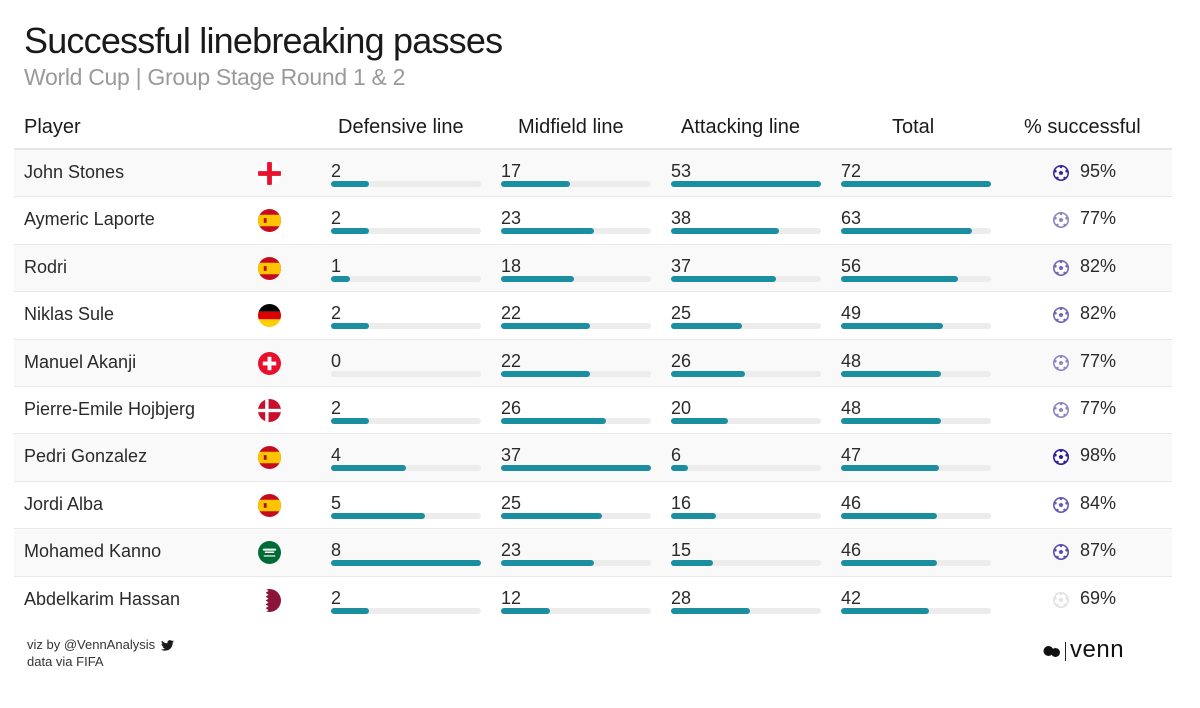  I want to click on attacking-value: 6, so click(676, 455).